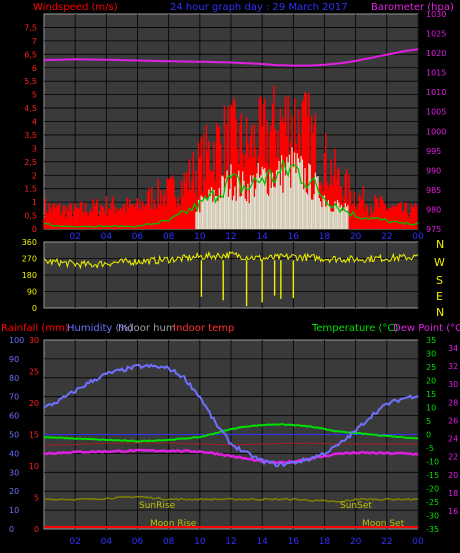 The image size is (460, 553). What do you see at coordinates (431, 354) in the screenshot?
I see `y-tick-label-temperature: 30` at bounding box center [431, 354].